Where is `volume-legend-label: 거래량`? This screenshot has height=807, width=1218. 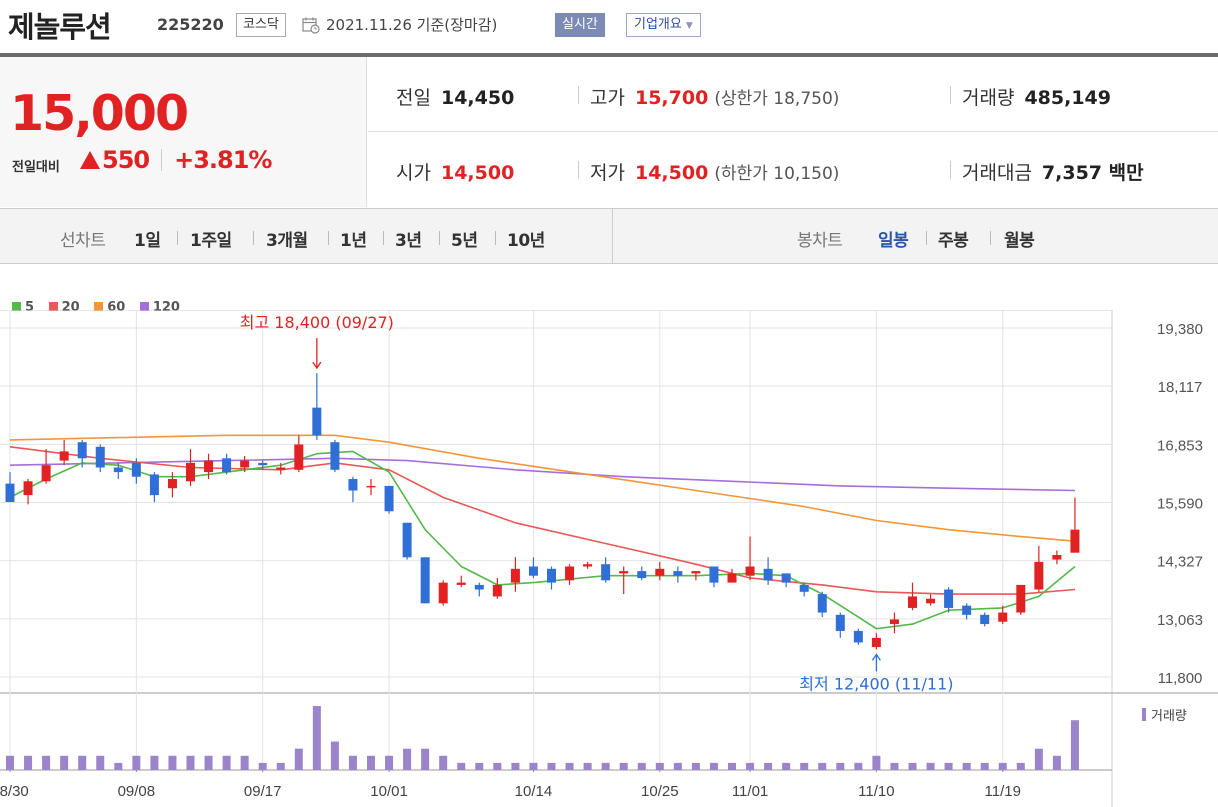 volume-legend-label: 거래량 is located at coordinates (1169, 716).